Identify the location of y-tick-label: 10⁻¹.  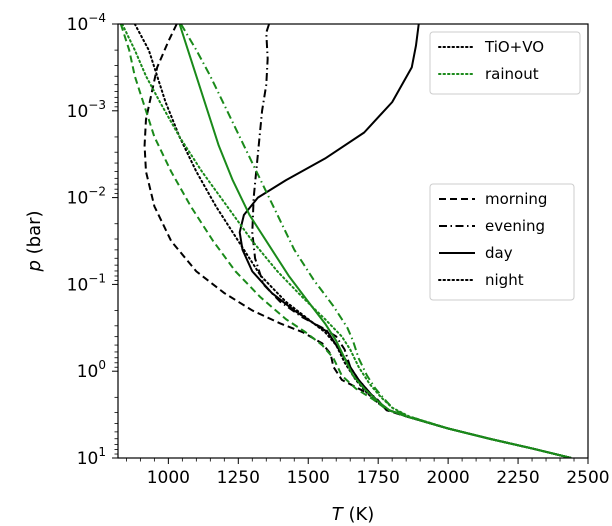
(86, 283).